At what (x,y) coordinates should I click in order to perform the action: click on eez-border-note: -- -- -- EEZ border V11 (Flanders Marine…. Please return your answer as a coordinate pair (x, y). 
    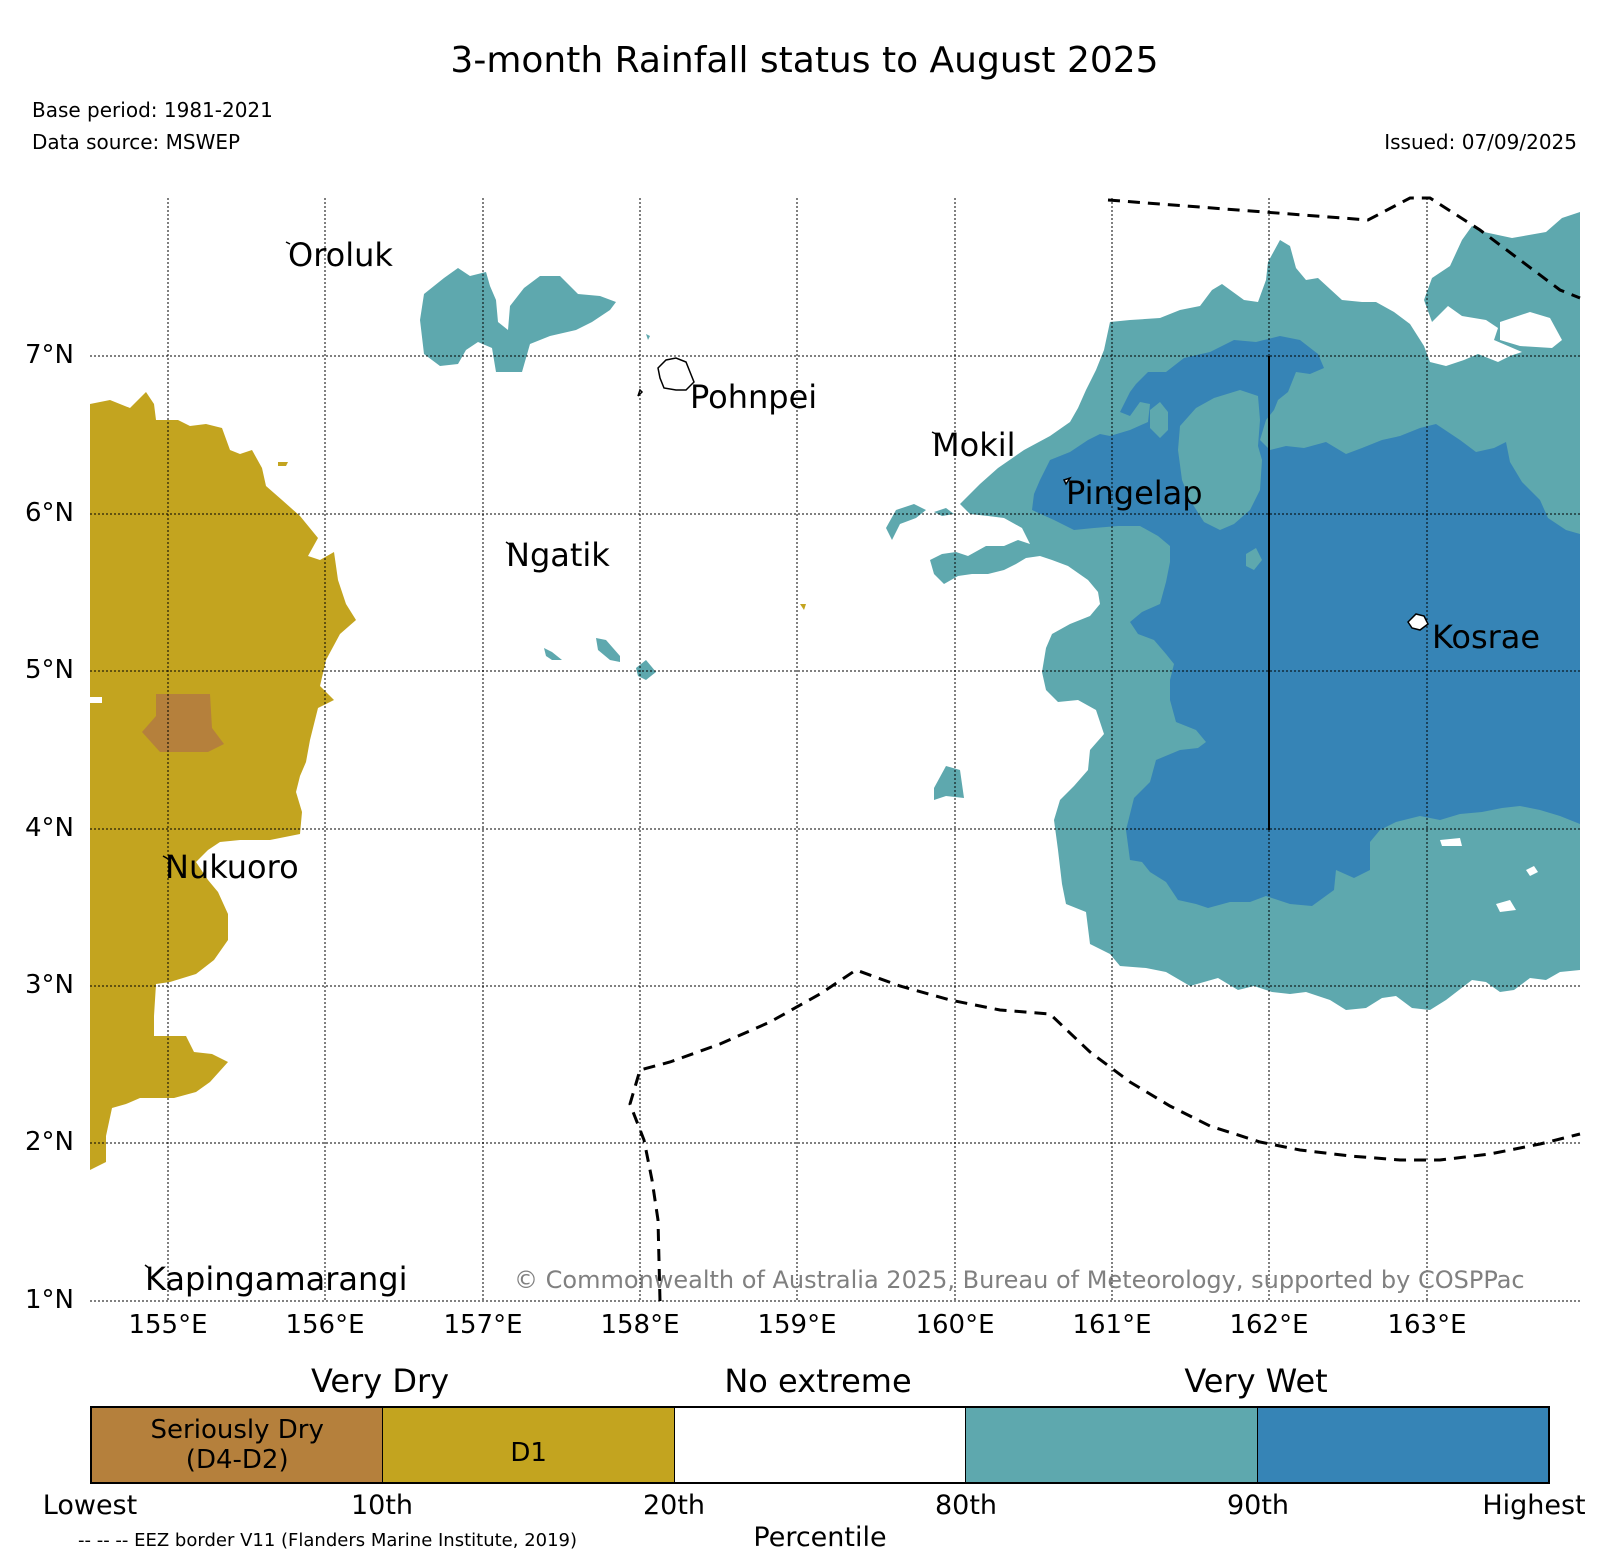
    Looking at the image, I should click on (328, 1540).